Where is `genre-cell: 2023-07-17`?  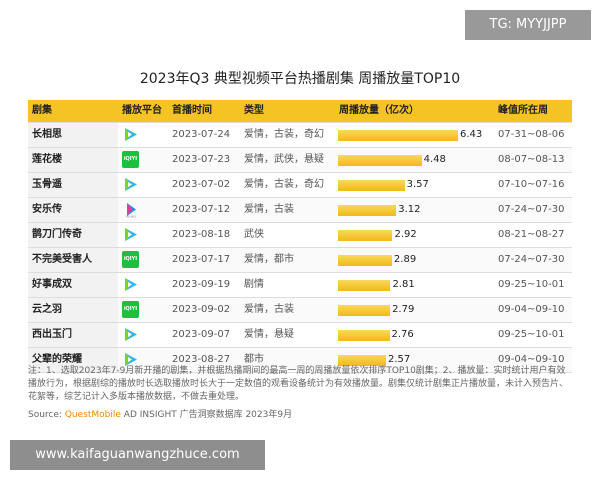
genre-cell: 2023-07-17 is located at coordinates (201, 259).